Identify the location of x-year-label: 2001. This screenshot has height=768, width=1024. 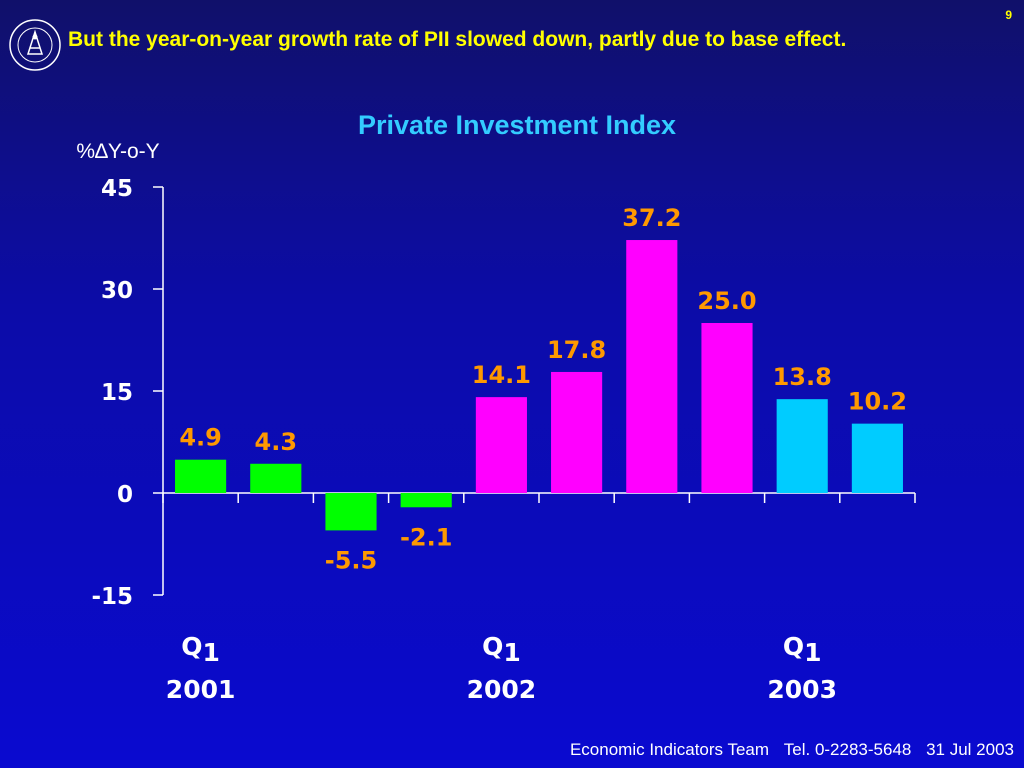
(201, 689).